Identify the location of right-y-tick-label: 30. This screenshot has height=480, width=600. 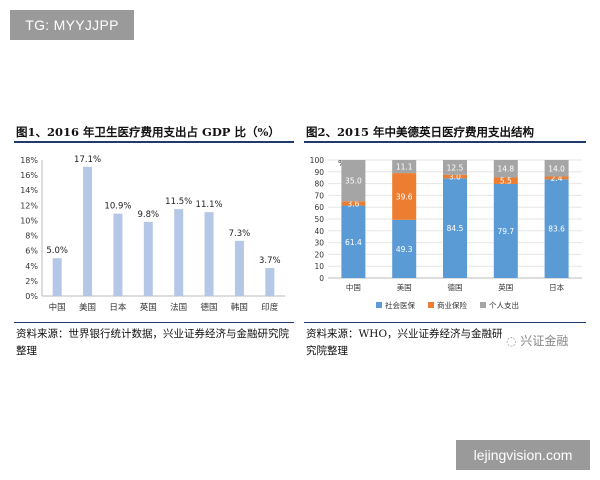
(319, 243).